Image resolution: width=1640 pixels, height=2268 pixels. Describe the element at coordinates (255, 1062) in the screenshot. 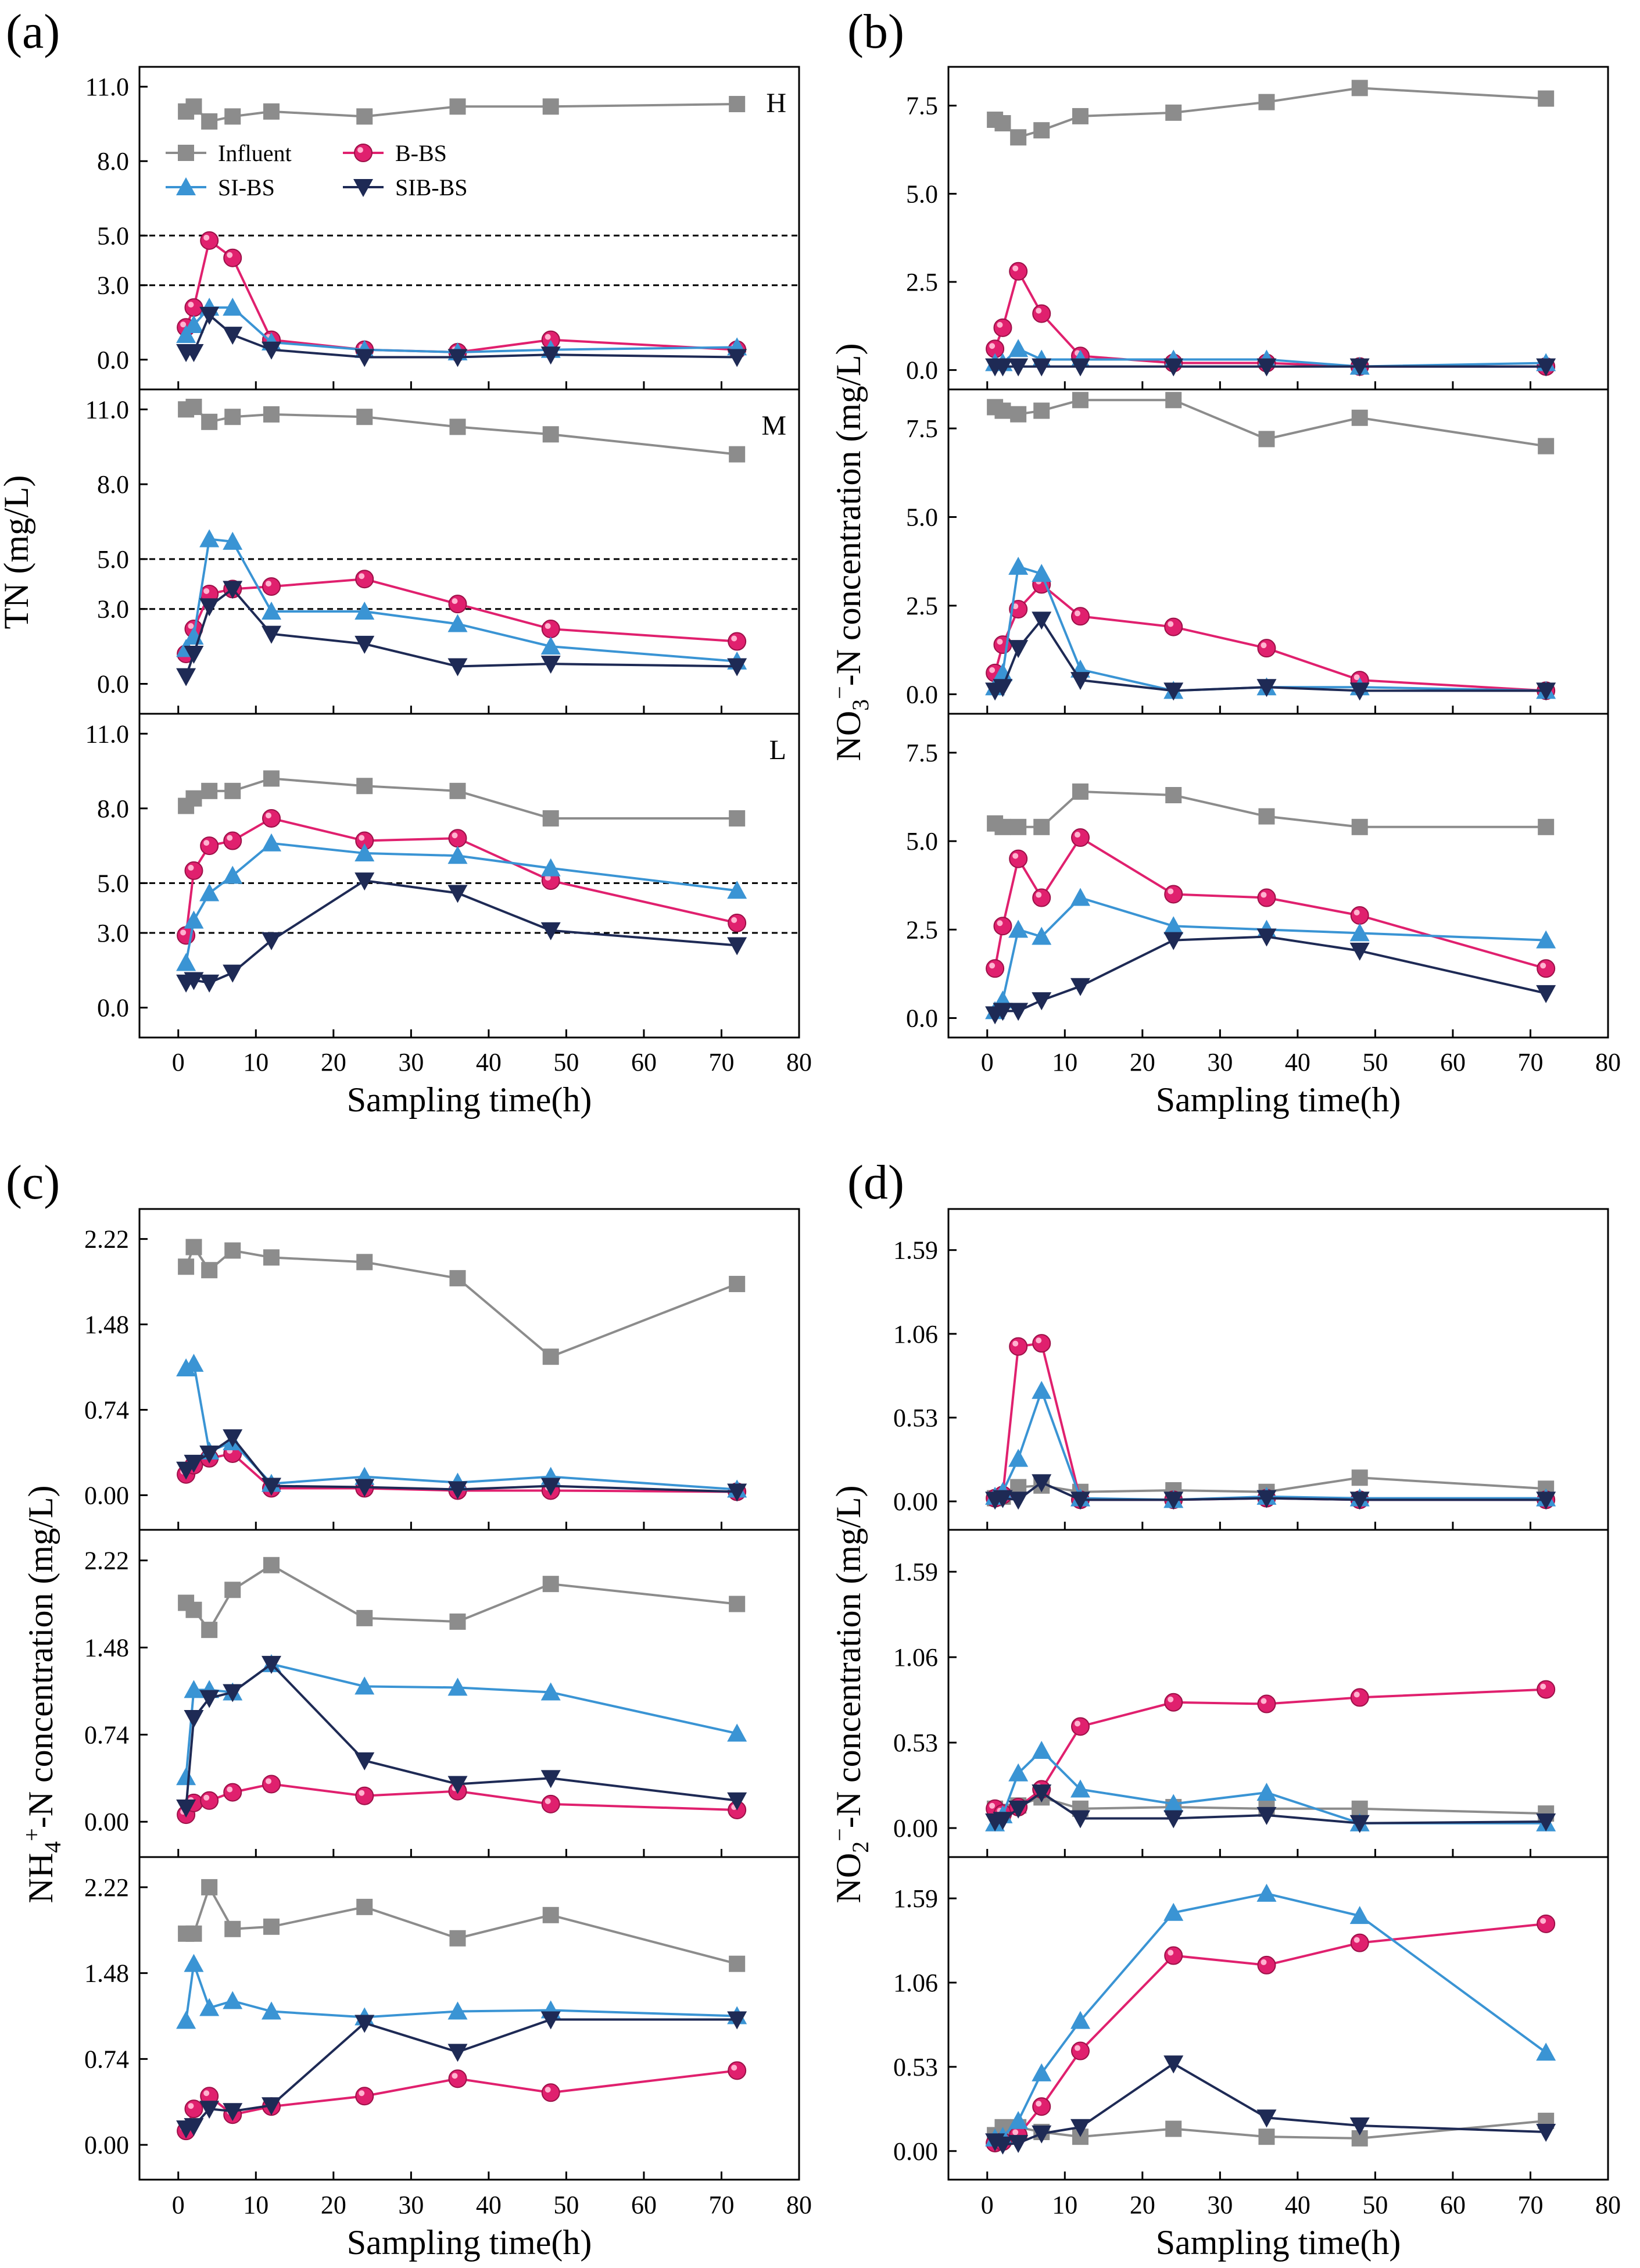

I see `x-tick-label: 10` at that location.